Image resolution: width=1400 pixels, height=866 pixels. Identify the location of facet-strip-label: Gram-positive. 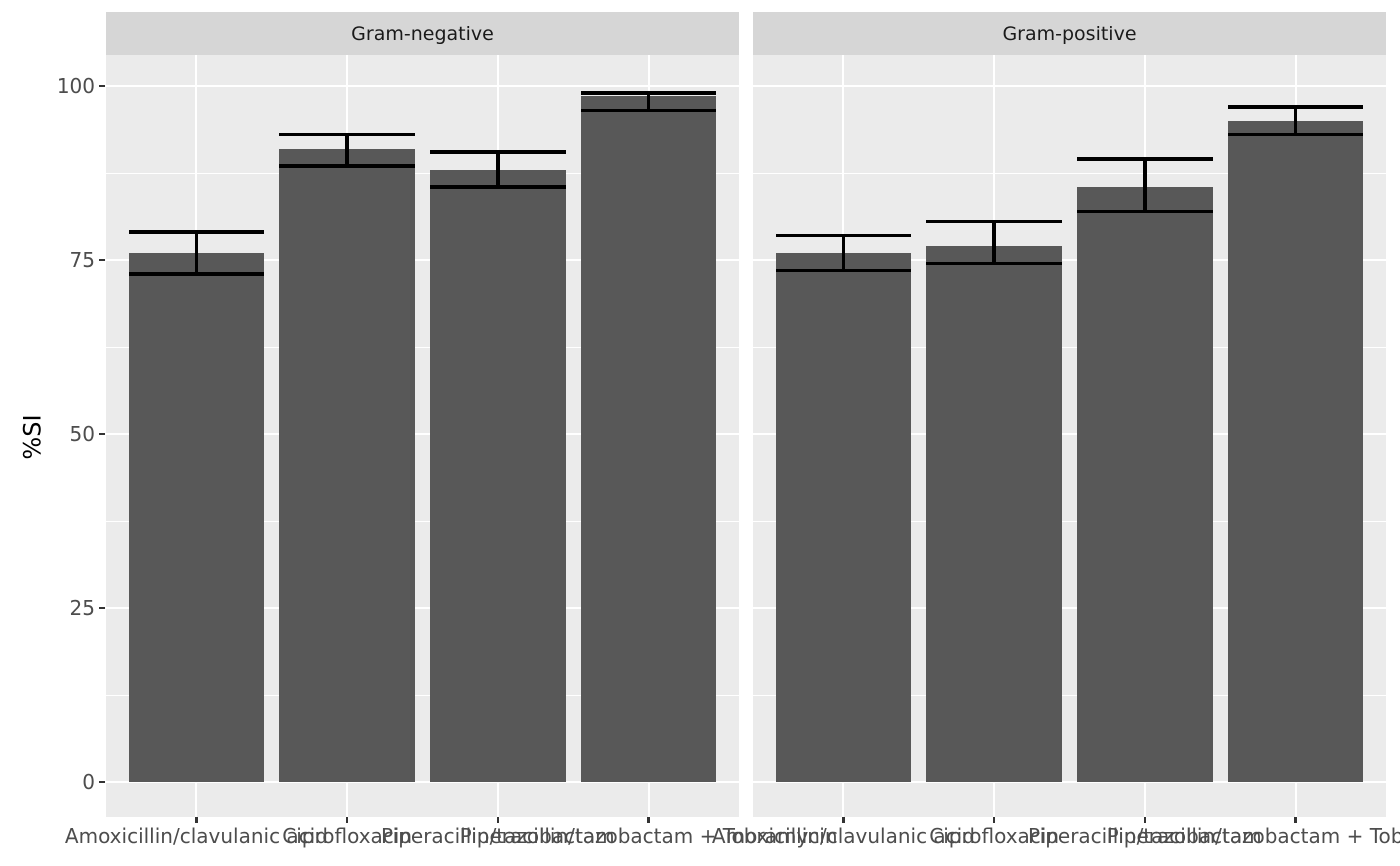
(1069, 33).